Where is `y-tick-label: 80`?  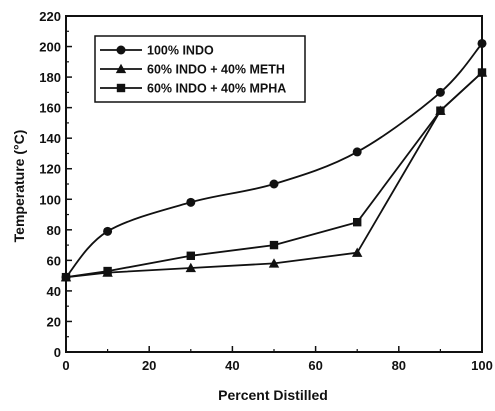 y-tick-label: 80 is located at coordinates (54, 230).